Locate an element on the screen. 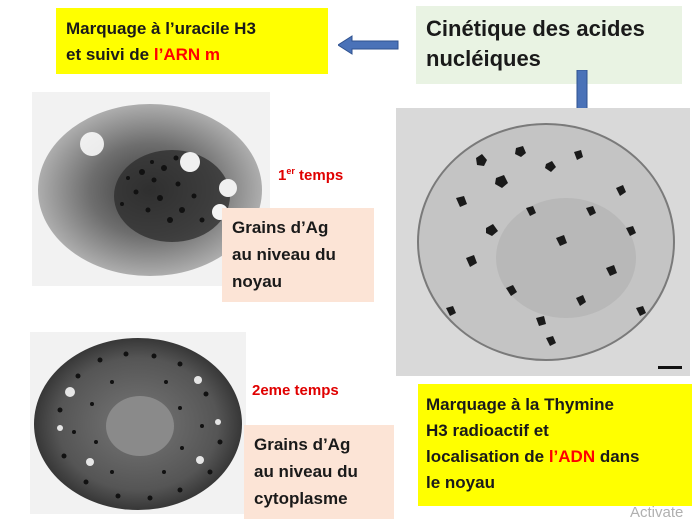 The image size is (694, 521). time1-sup: er is located at coordinates (290, 171).